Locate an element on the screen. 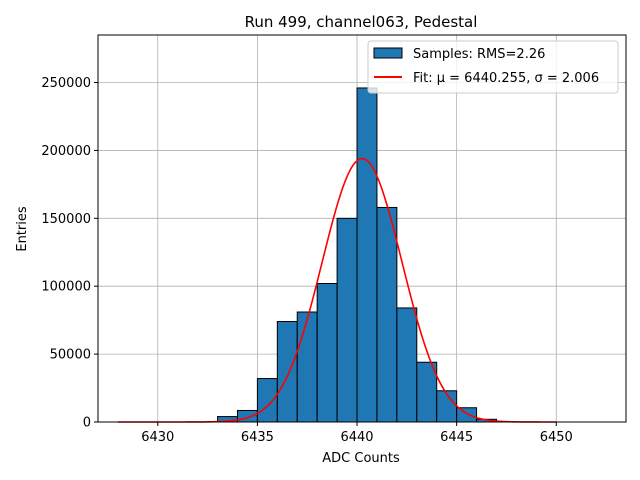 The height and width of the screenshot is (480, 640). x-tick-label: 6435 is located at coordinates (257, 437).